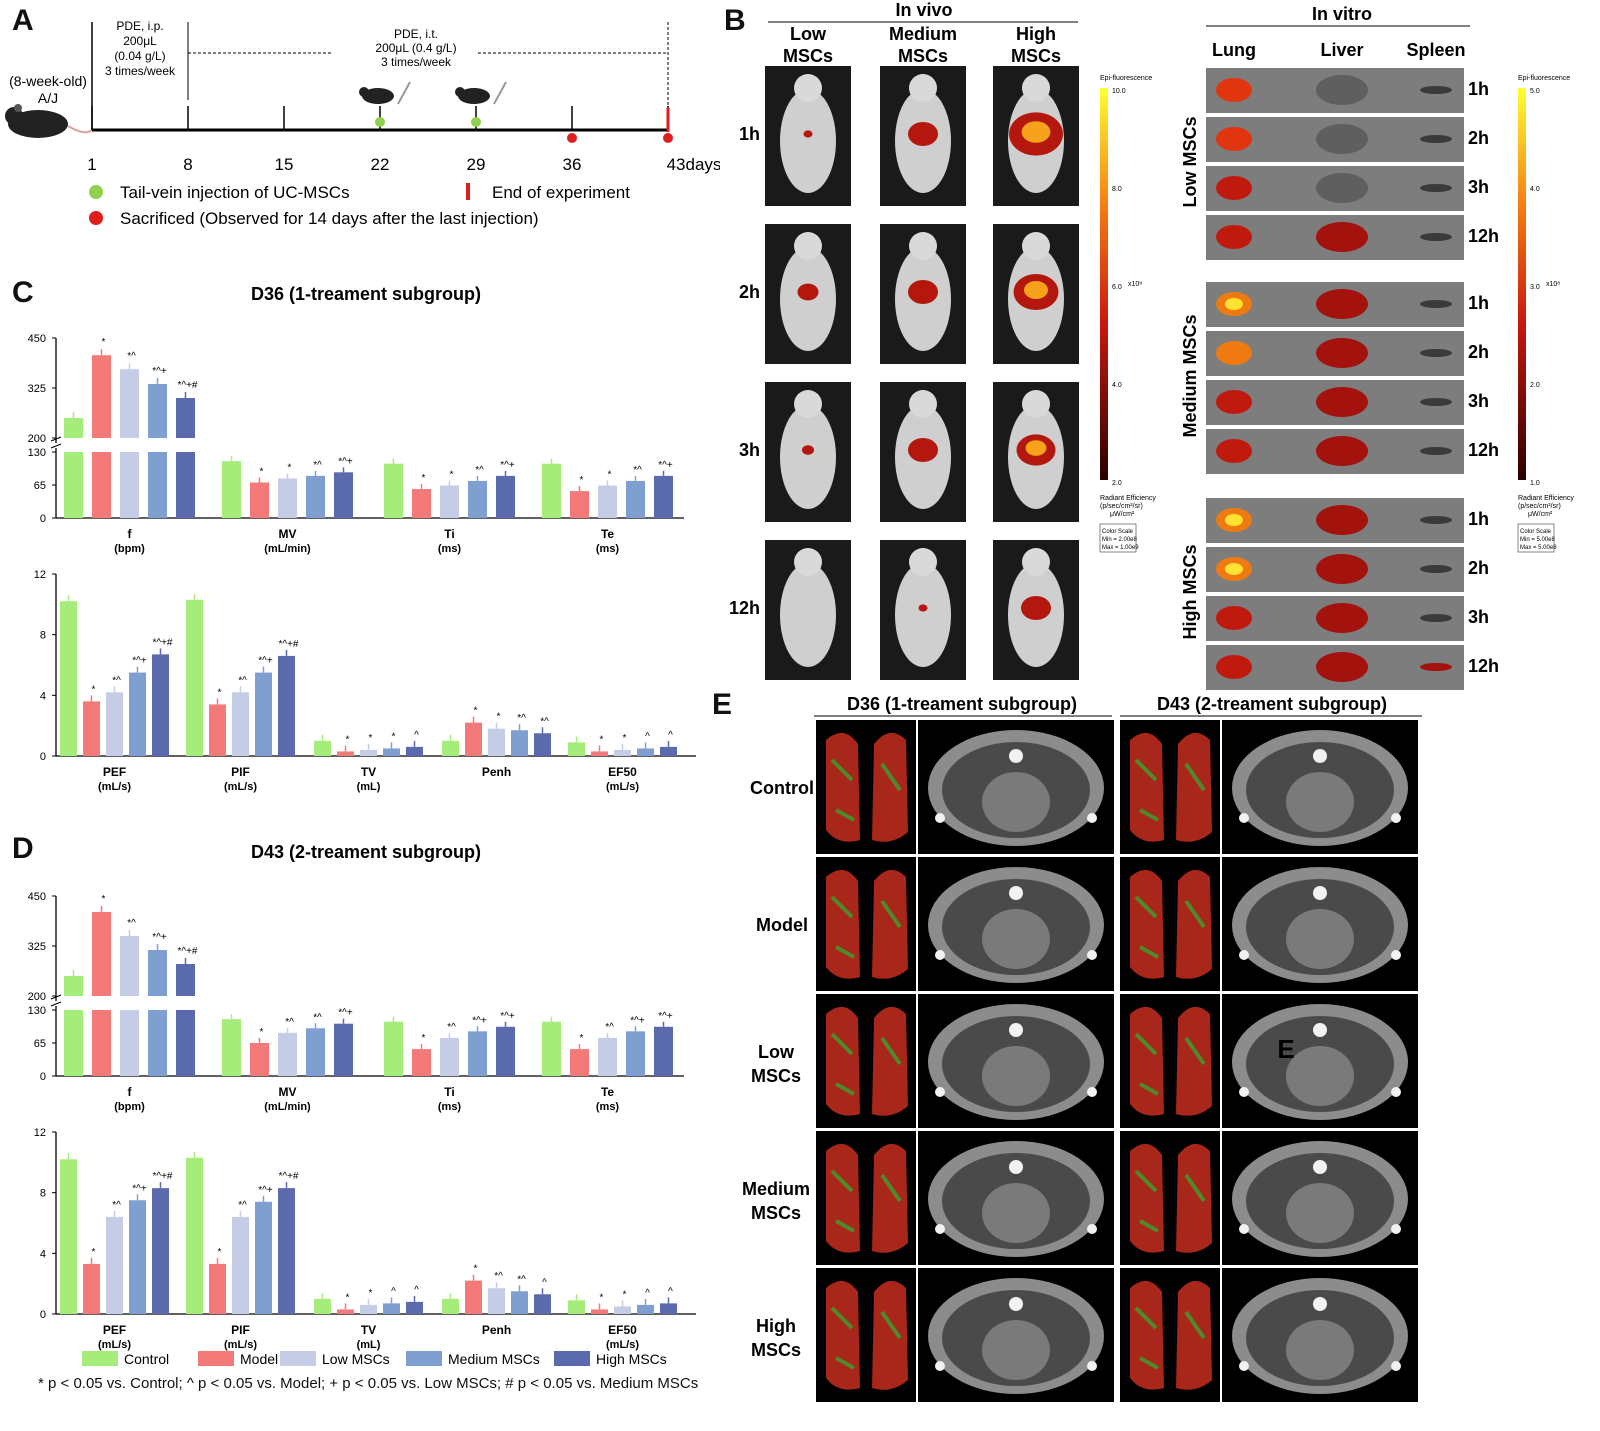 The image size is (1600, 1431). What do you see at coordinates (37, 439) in the screenshot?
I see `y-tick-label: 200` at bounding box center [37, 439].